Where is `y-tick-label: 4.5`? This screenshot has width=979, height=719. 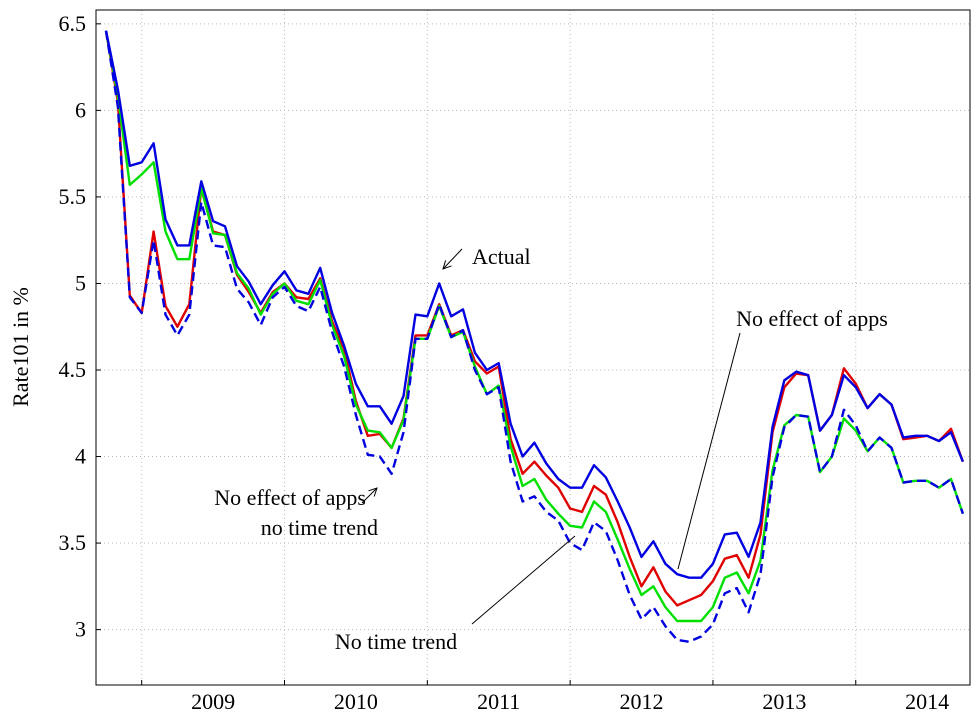
y-tick-label: 4.5 is located at coordinates (73, 369).